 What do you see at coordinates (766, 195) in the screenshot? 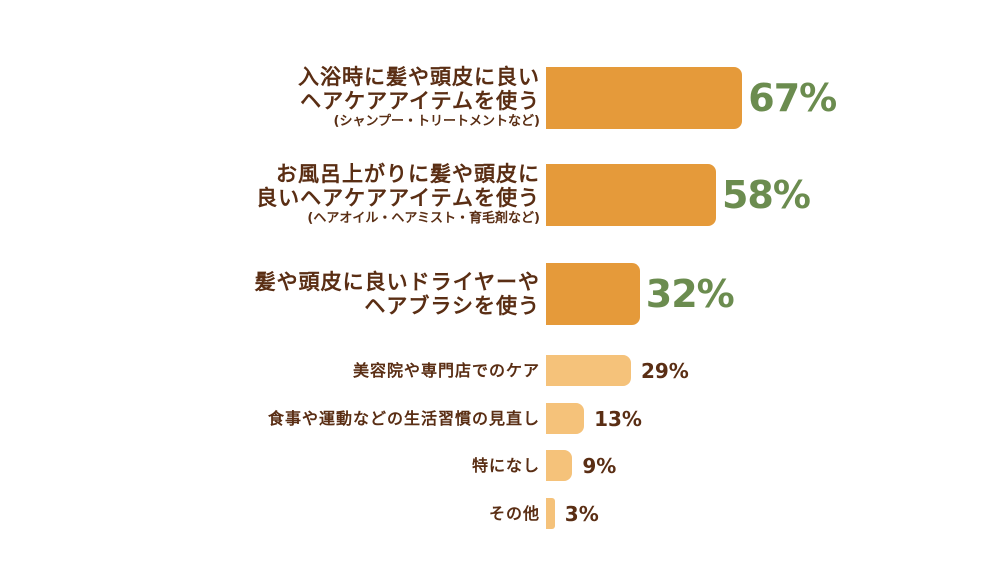
I see `data-label: 58%` at bounding box center [766, 195].